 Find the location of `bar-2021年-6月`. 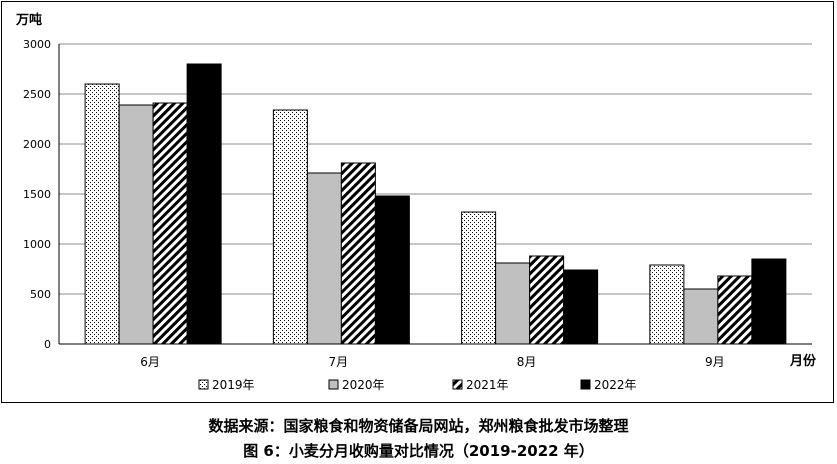

bar-2021年-6月 is located at coordinates (170, 223).